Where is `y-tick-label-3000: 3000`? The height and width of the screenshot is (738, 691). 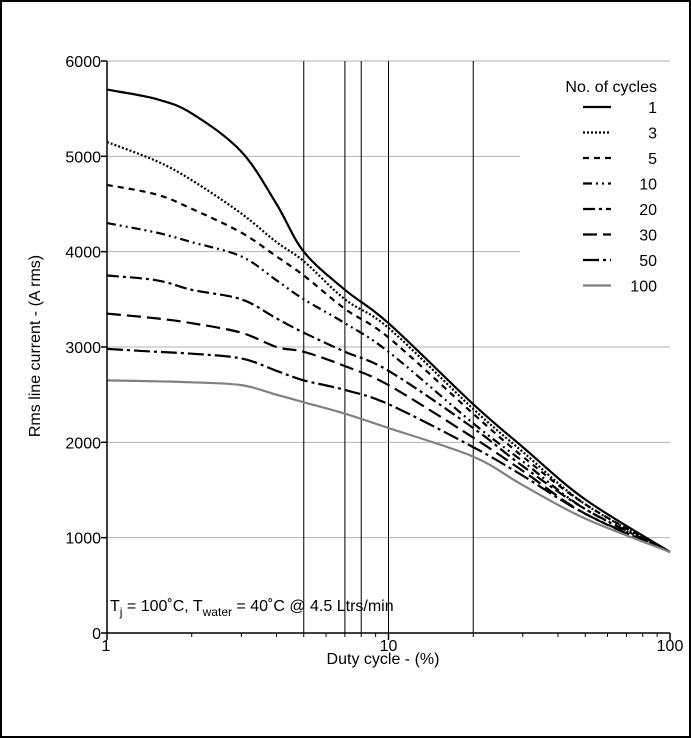 y-tick-label-3000: 3000 is located at coordinates (83, 348).